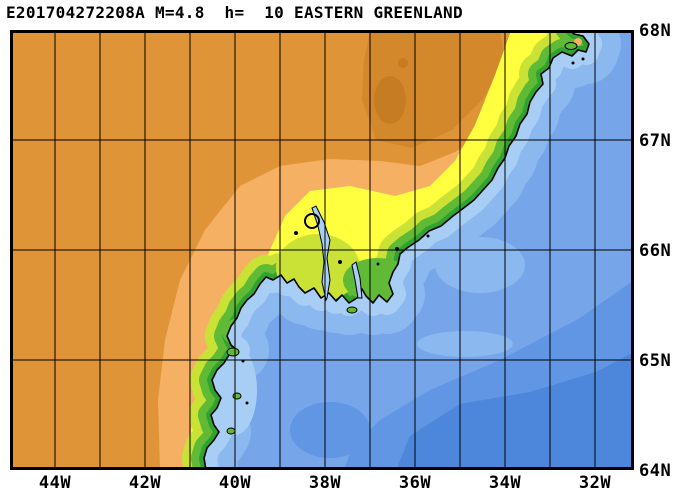 The height and width of the screenshot is (497, 681). What do you see at coordinates (415, 483) in the screenshot?
I see `lon-label-36w: 36W` at bounding box center [415, 483].